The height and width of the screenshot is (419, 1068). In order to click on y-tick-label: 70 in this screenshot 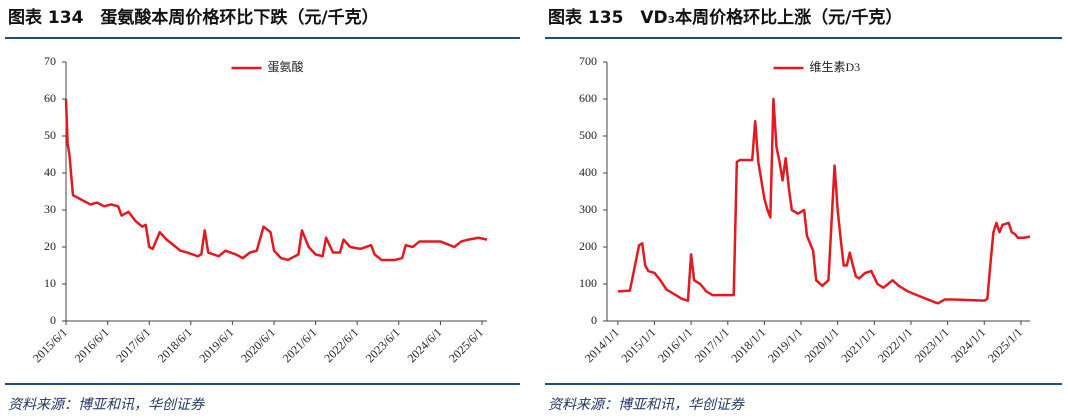, I will do `click(50, 61)`.